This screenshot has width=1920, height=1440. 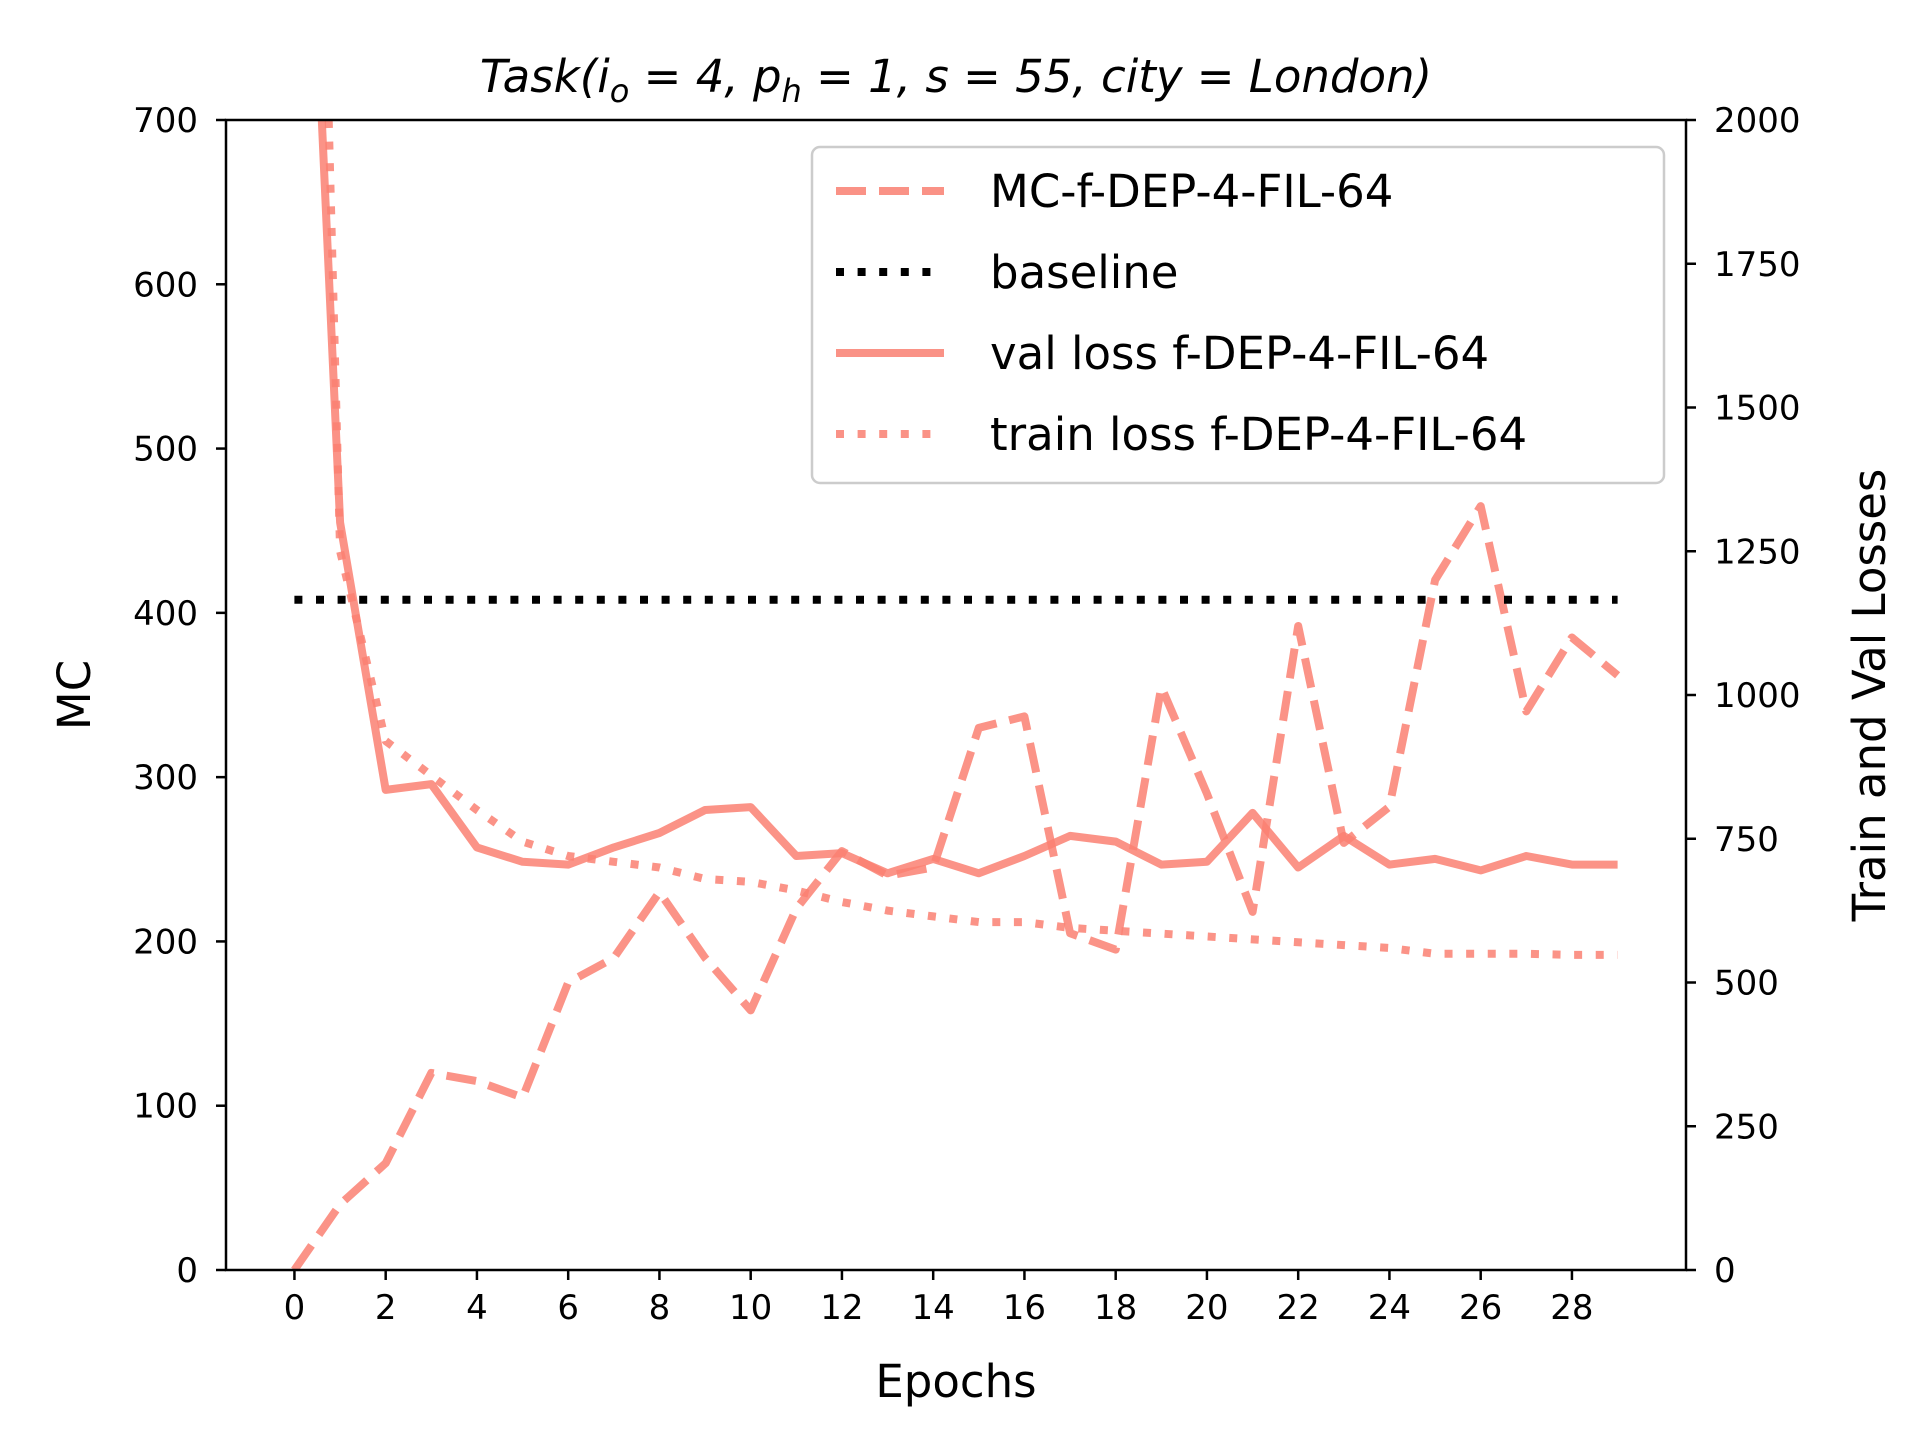 What do you see at coordinates (1389, 1308) in the screenshot?
I see `x-tick-label: 24` at bounding box center [1389, 1308].